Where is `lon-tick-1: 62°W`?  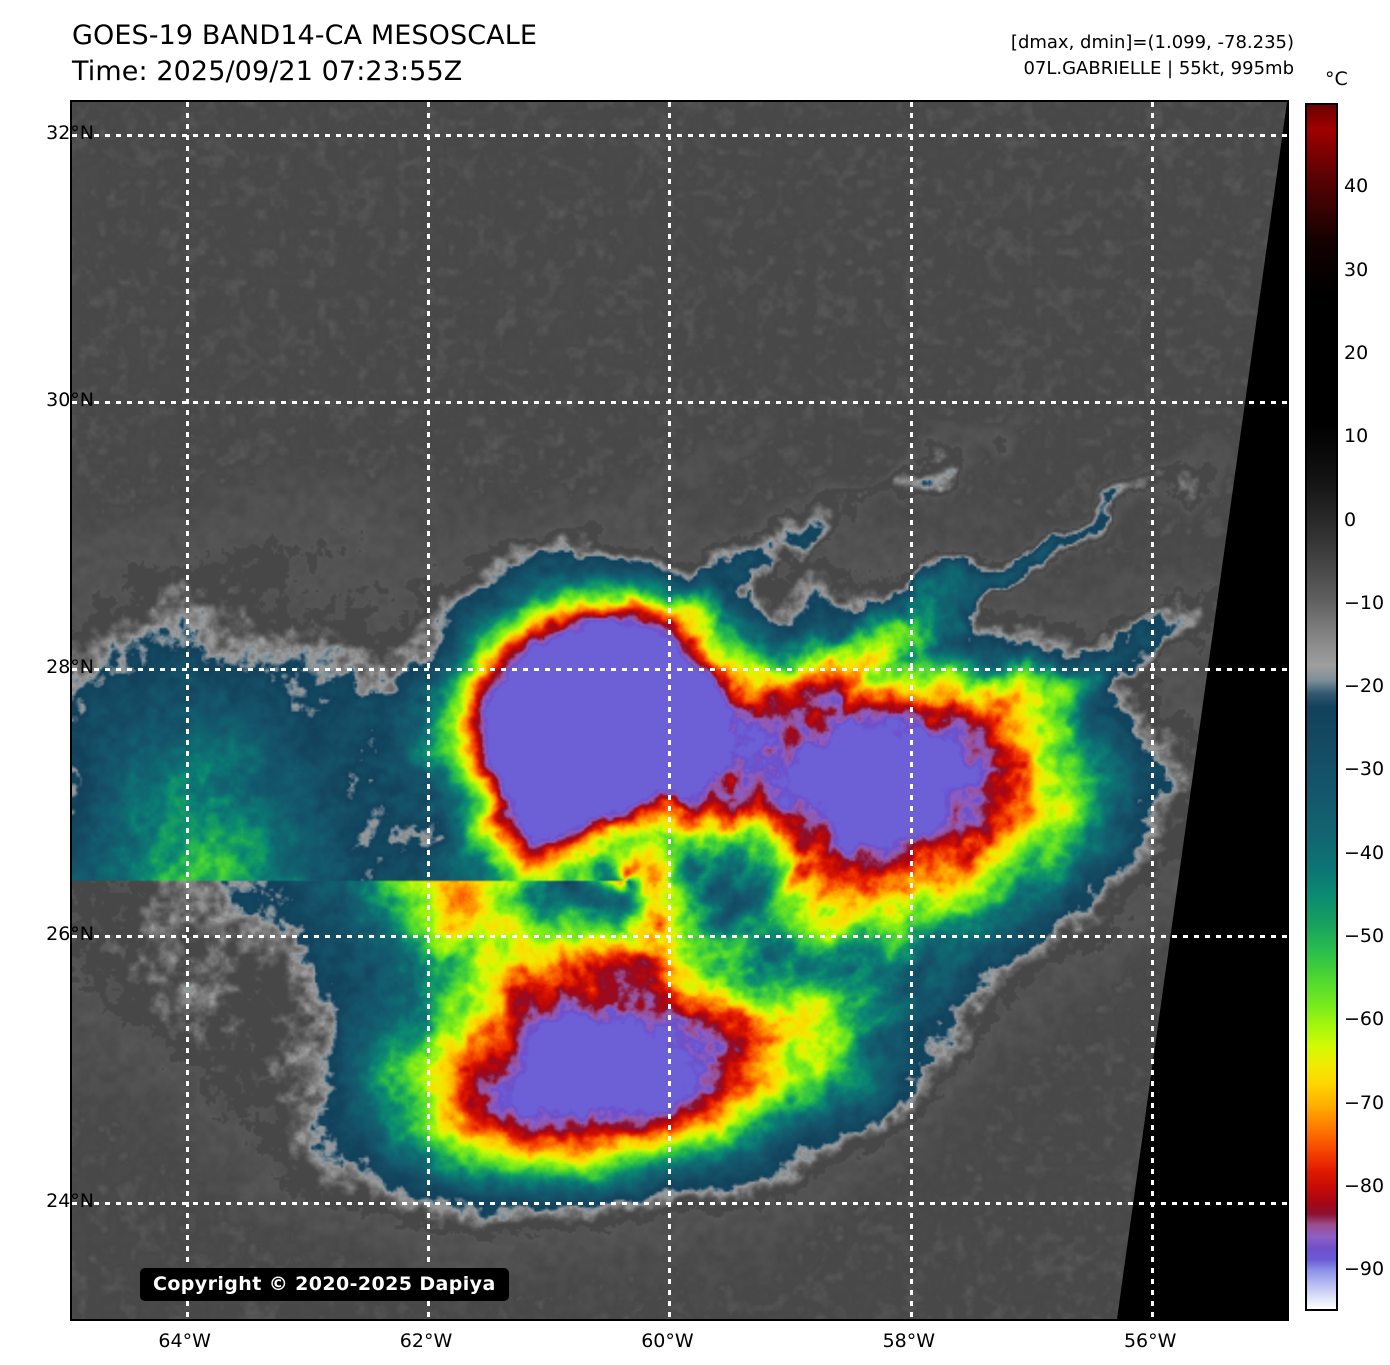 lon-tick-1: 62°W is located at coordinates (426, 1341).